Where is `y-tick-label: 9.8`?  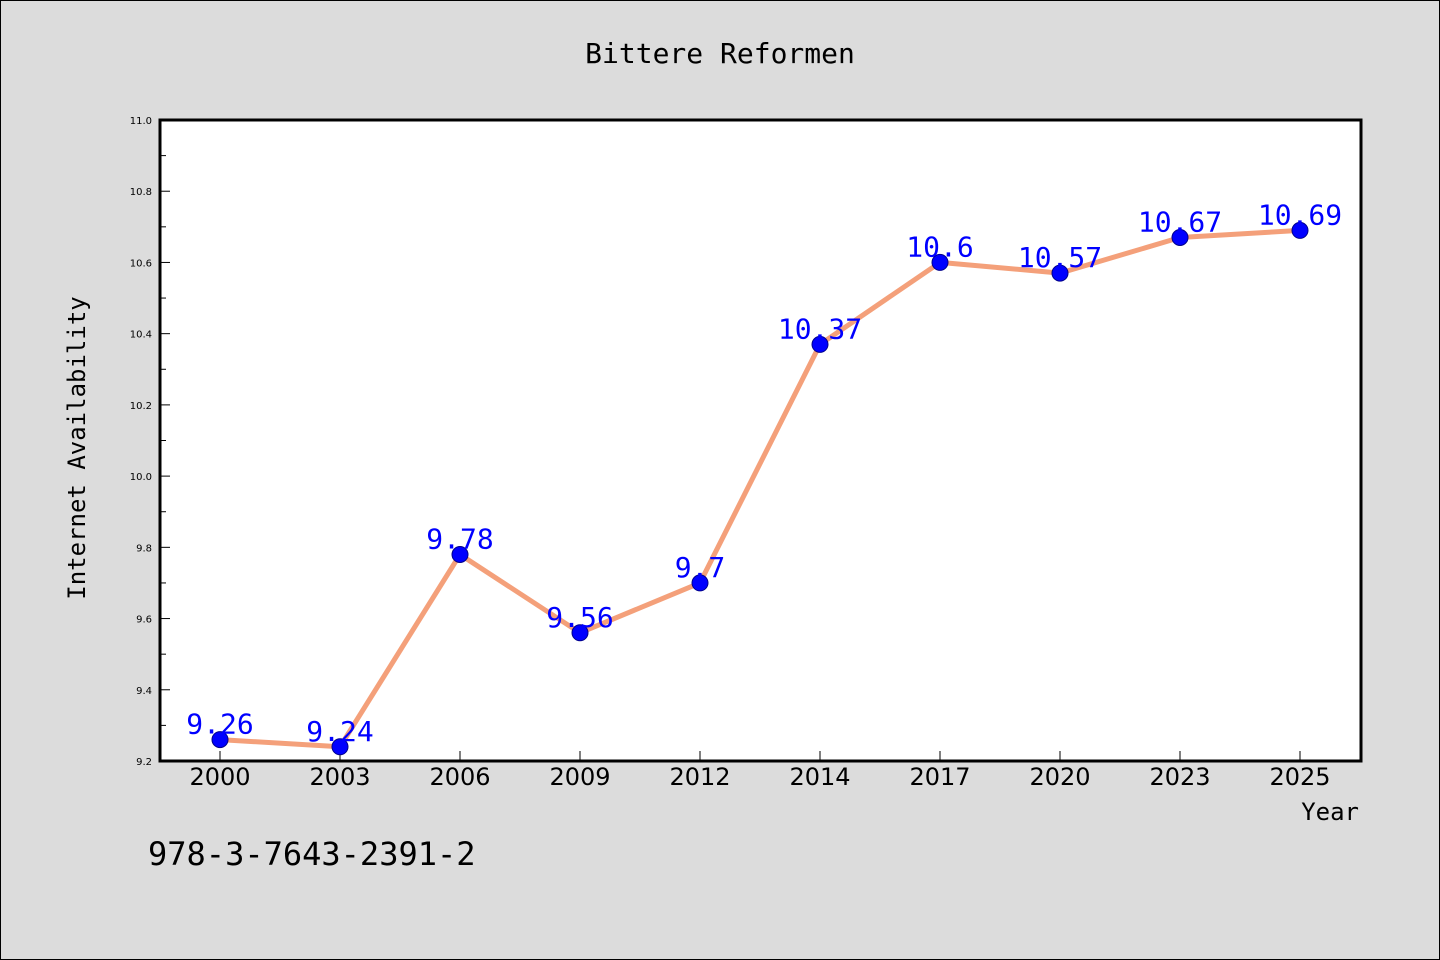
y-tick-label: 9.8 is located at coordinates (144, 548).